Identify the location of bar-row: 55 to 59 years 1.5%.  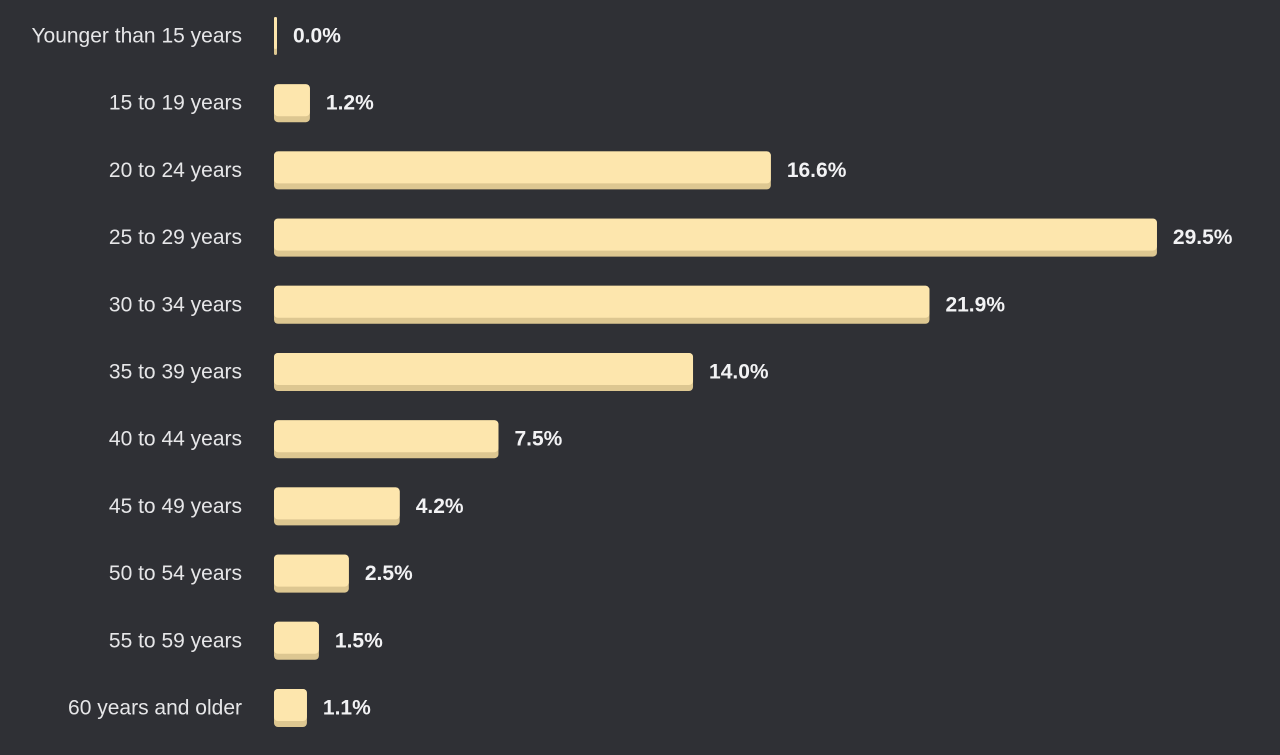
(246, 640).